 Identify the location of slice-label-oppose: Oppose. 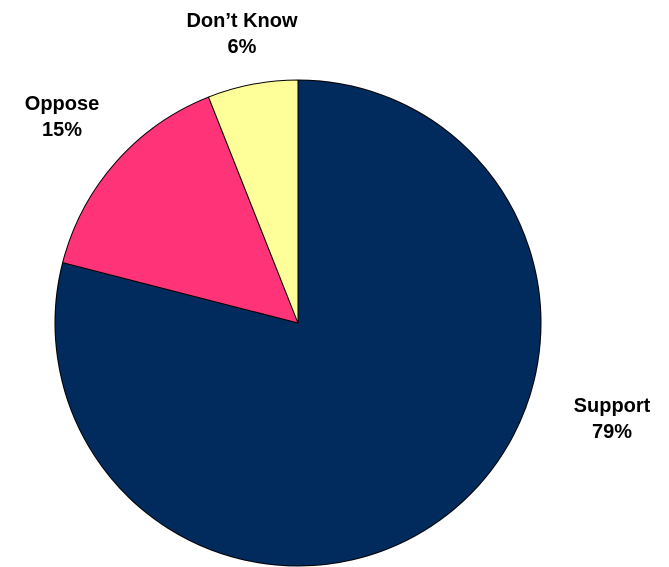
(62, 104).